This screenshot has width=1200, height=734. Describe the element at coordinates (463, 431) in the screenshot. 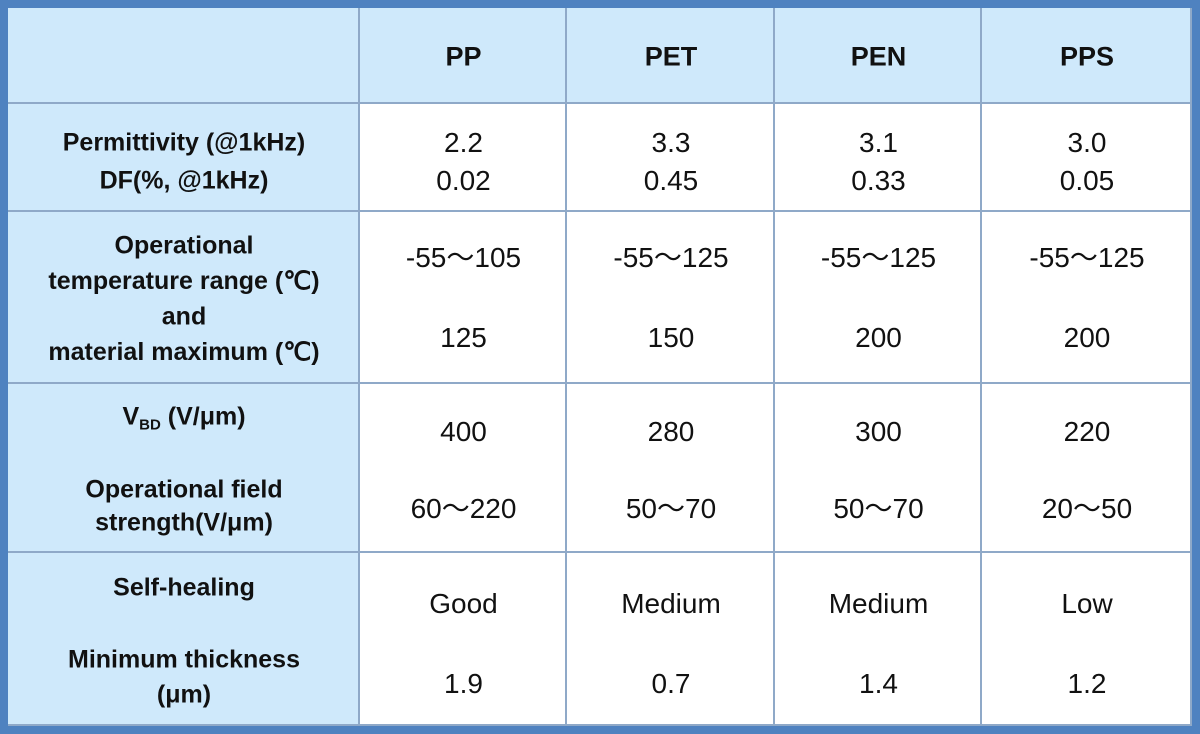

I see `cell-value: 400` at that location.